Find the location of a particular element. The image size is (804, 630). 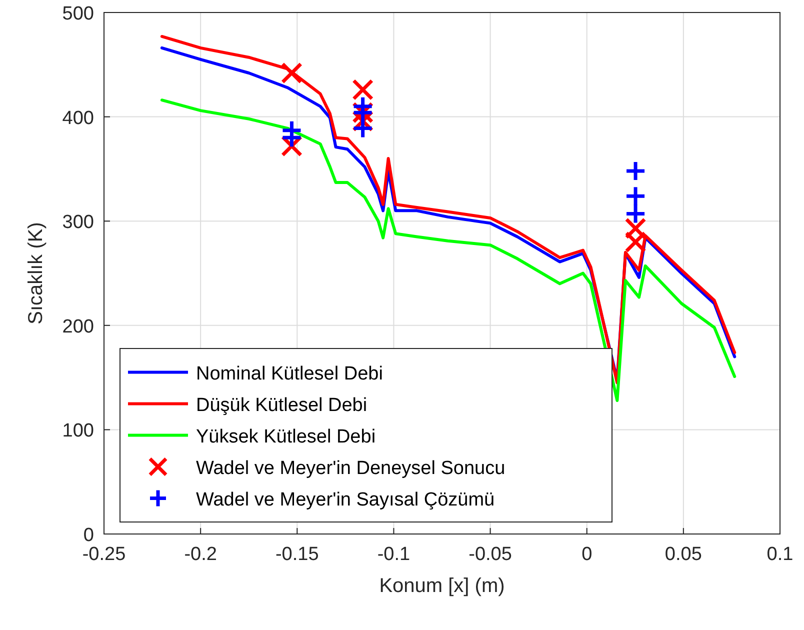

x-tick-label: -0.25 is located at coordinates (104, 554).